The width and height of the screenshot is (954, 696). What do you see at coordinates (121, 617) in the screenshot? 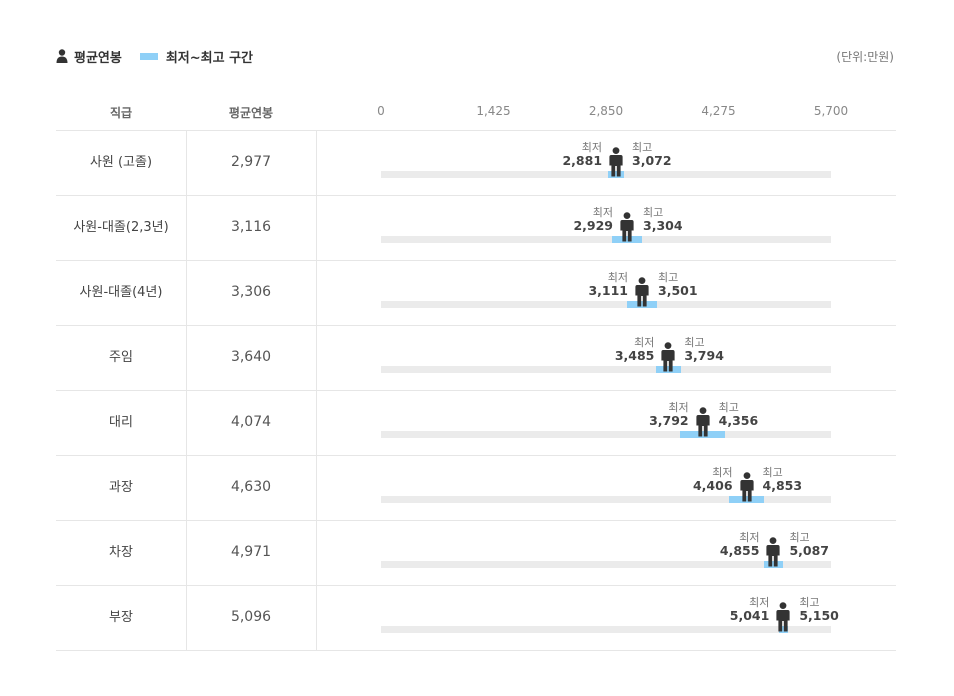
I see `rank-label: 부장` at bounding box center [121, 617].